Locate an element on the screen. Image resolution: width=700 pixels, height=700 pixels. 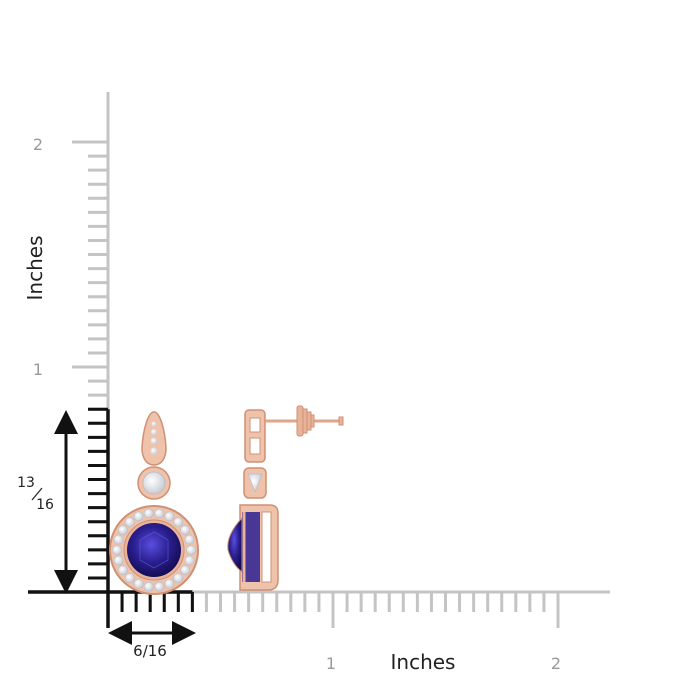
width-dimension-label: 6/16 is located at coordinates (150, 651).